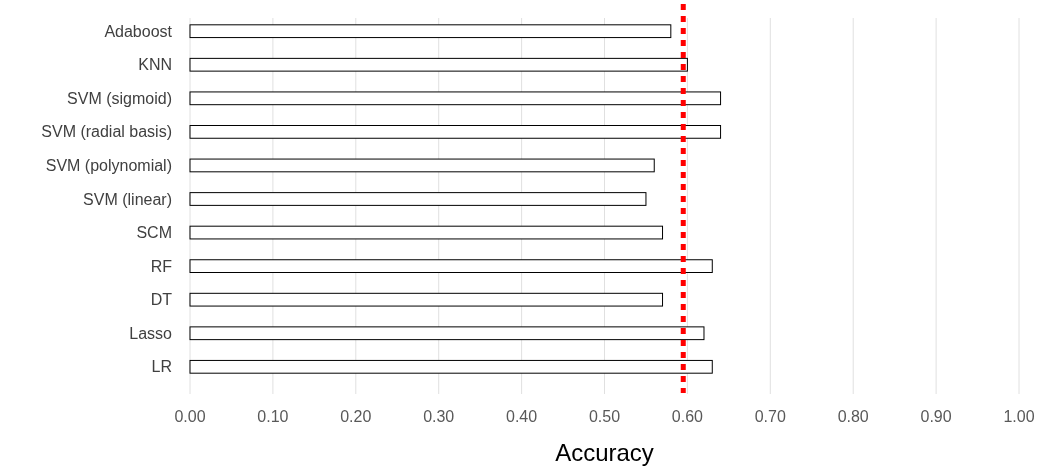 The image size is (1039, 469). Describe the element at coordinates (770, 416) in the screenshot. I see `x-tick-label: 0.70` at that location.